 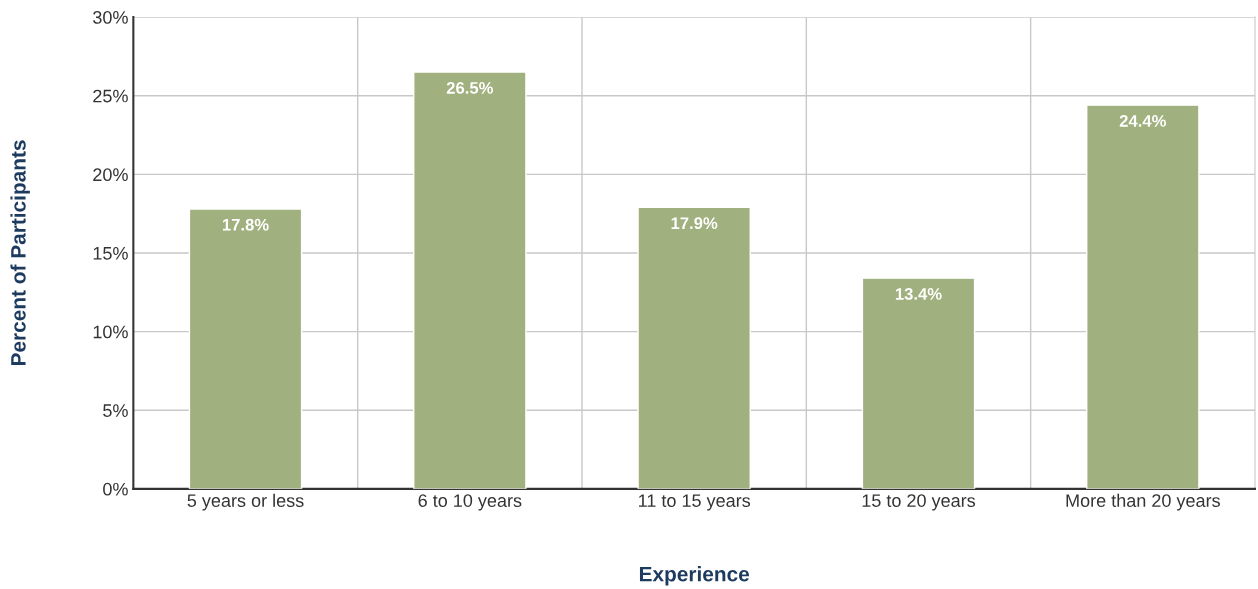 I want to click on y-tick-label: 15%, so click(x=110, y=253).